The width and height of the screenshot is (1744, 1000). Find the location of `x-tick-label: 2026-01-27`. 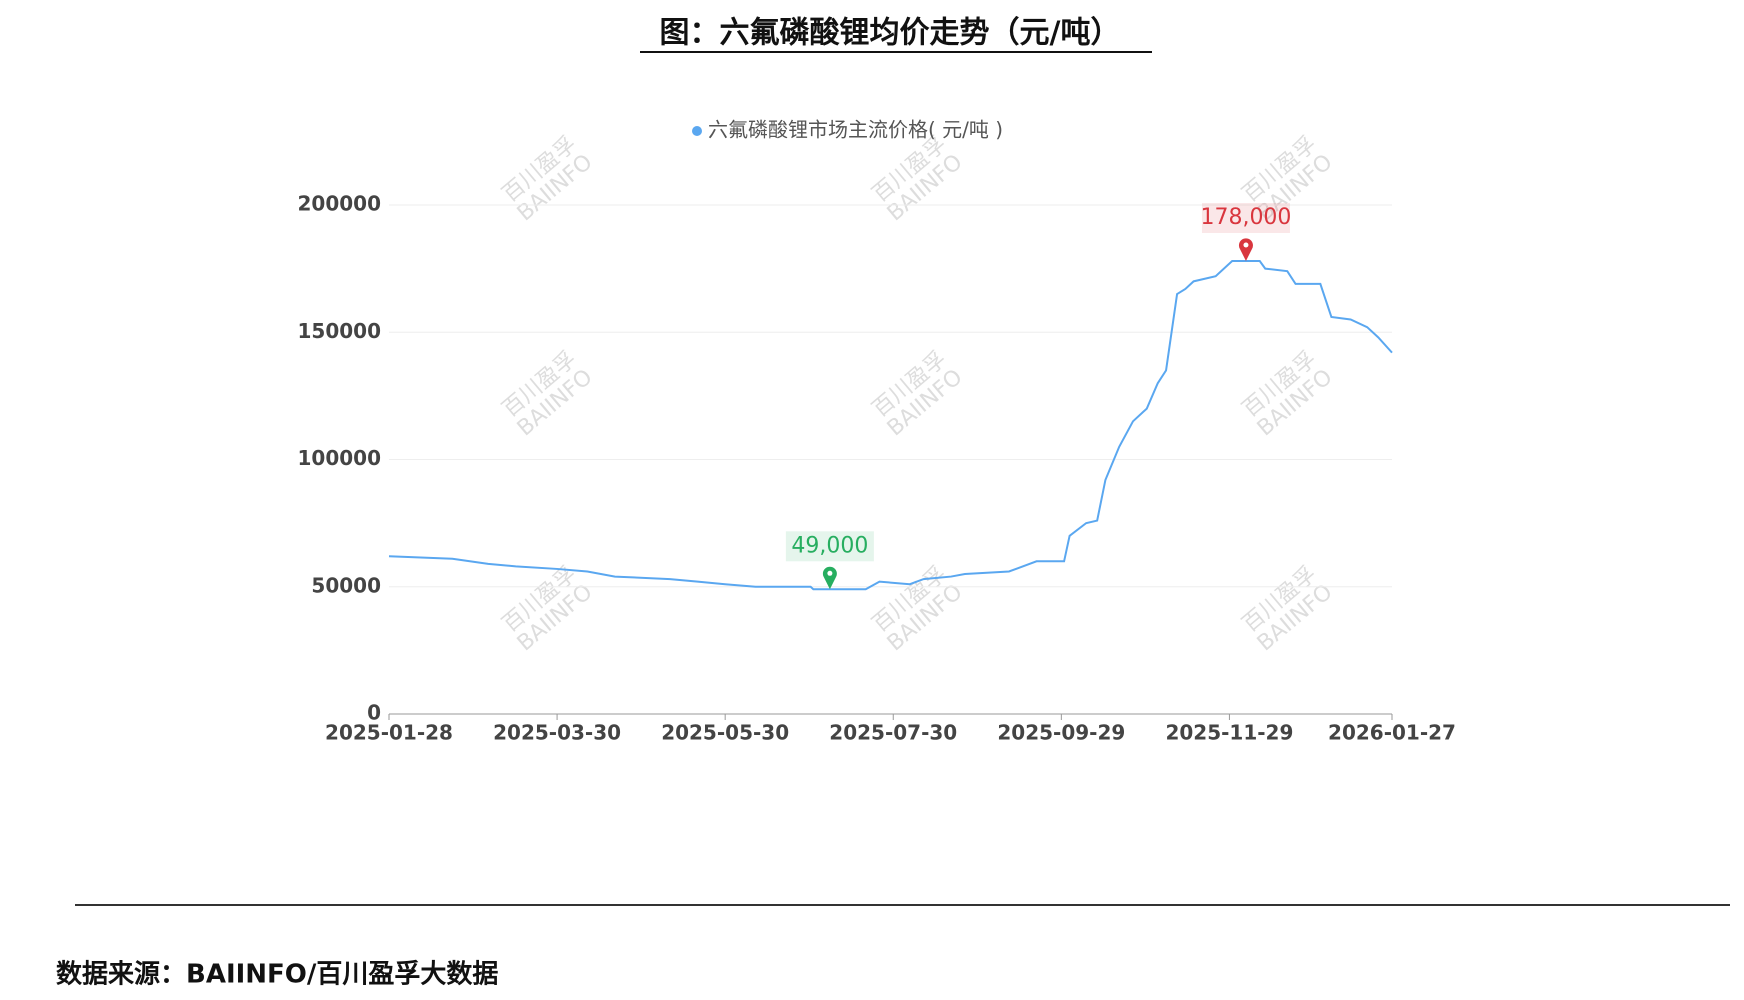

x-tick-label: 2026-01-27 is located at coordinates (1392, 733).